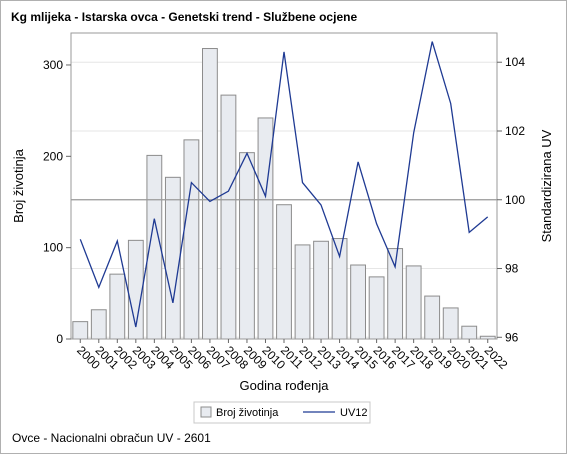 The image size is (567, 454). I want to click on bar-2019, so click(432, 317).